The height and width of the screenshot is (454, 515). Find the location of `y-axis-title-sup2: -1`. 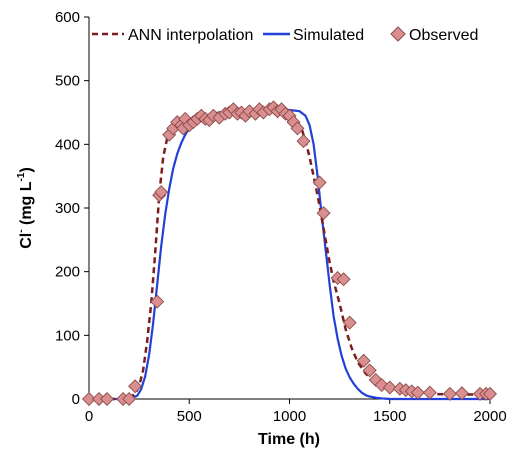

y-axis-title-sup2: -1 is located at coordinates (21, 176).